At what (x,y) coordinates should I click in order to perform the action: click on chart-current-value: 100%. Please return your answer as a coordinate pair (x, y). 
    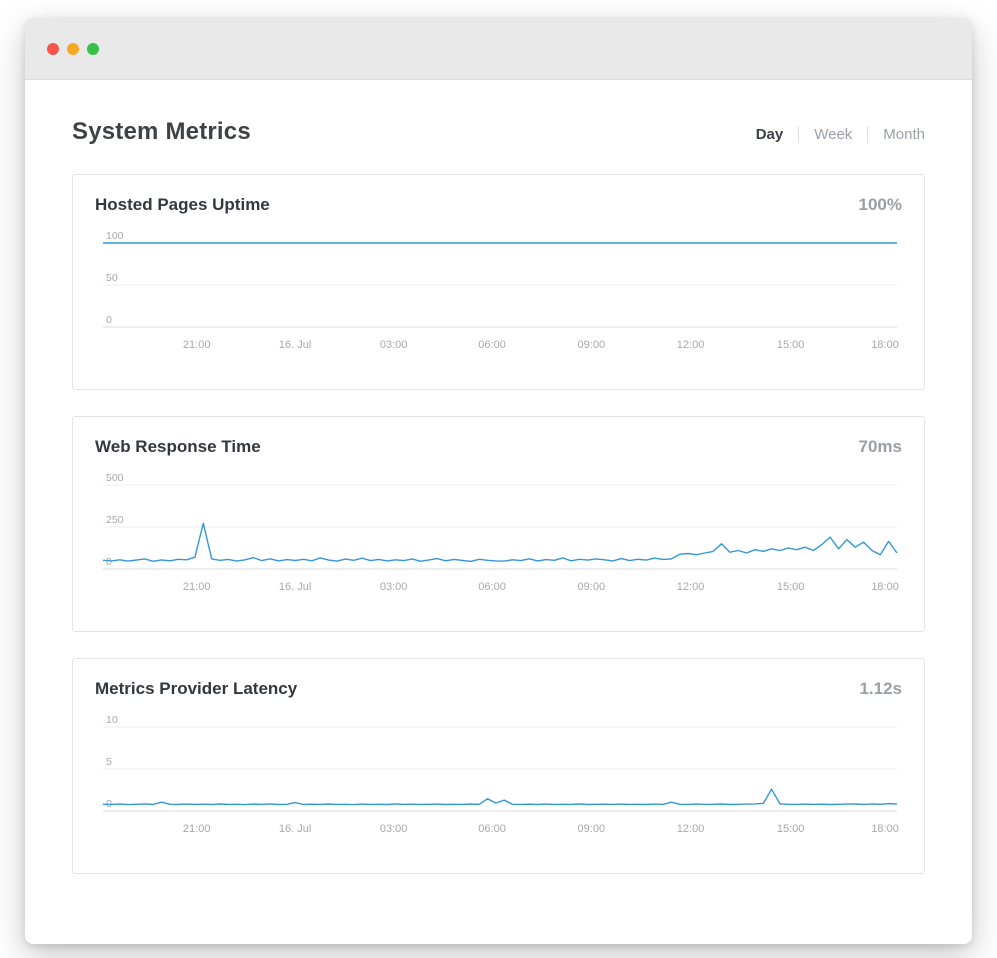
    Looking at the image, I should click on (880, 204).